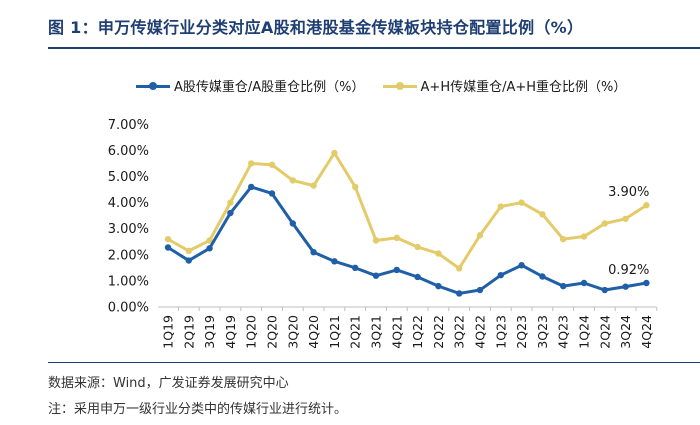 The width and height of the screenshot is (700, 425). Describe the element at coordinates (399, 86) in the screenshot. I see `legend-swatch-a-plus-h` at that location.